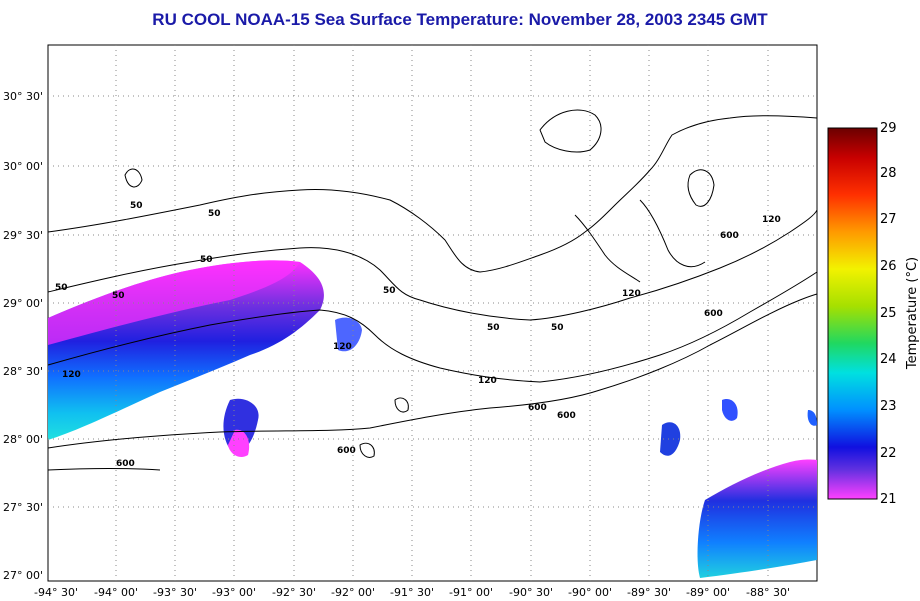  What do you see at coordinates (649, 592) in the screenshot?
I see `lon-tick-label: -89° 30'` at bounding box center [649, 592].